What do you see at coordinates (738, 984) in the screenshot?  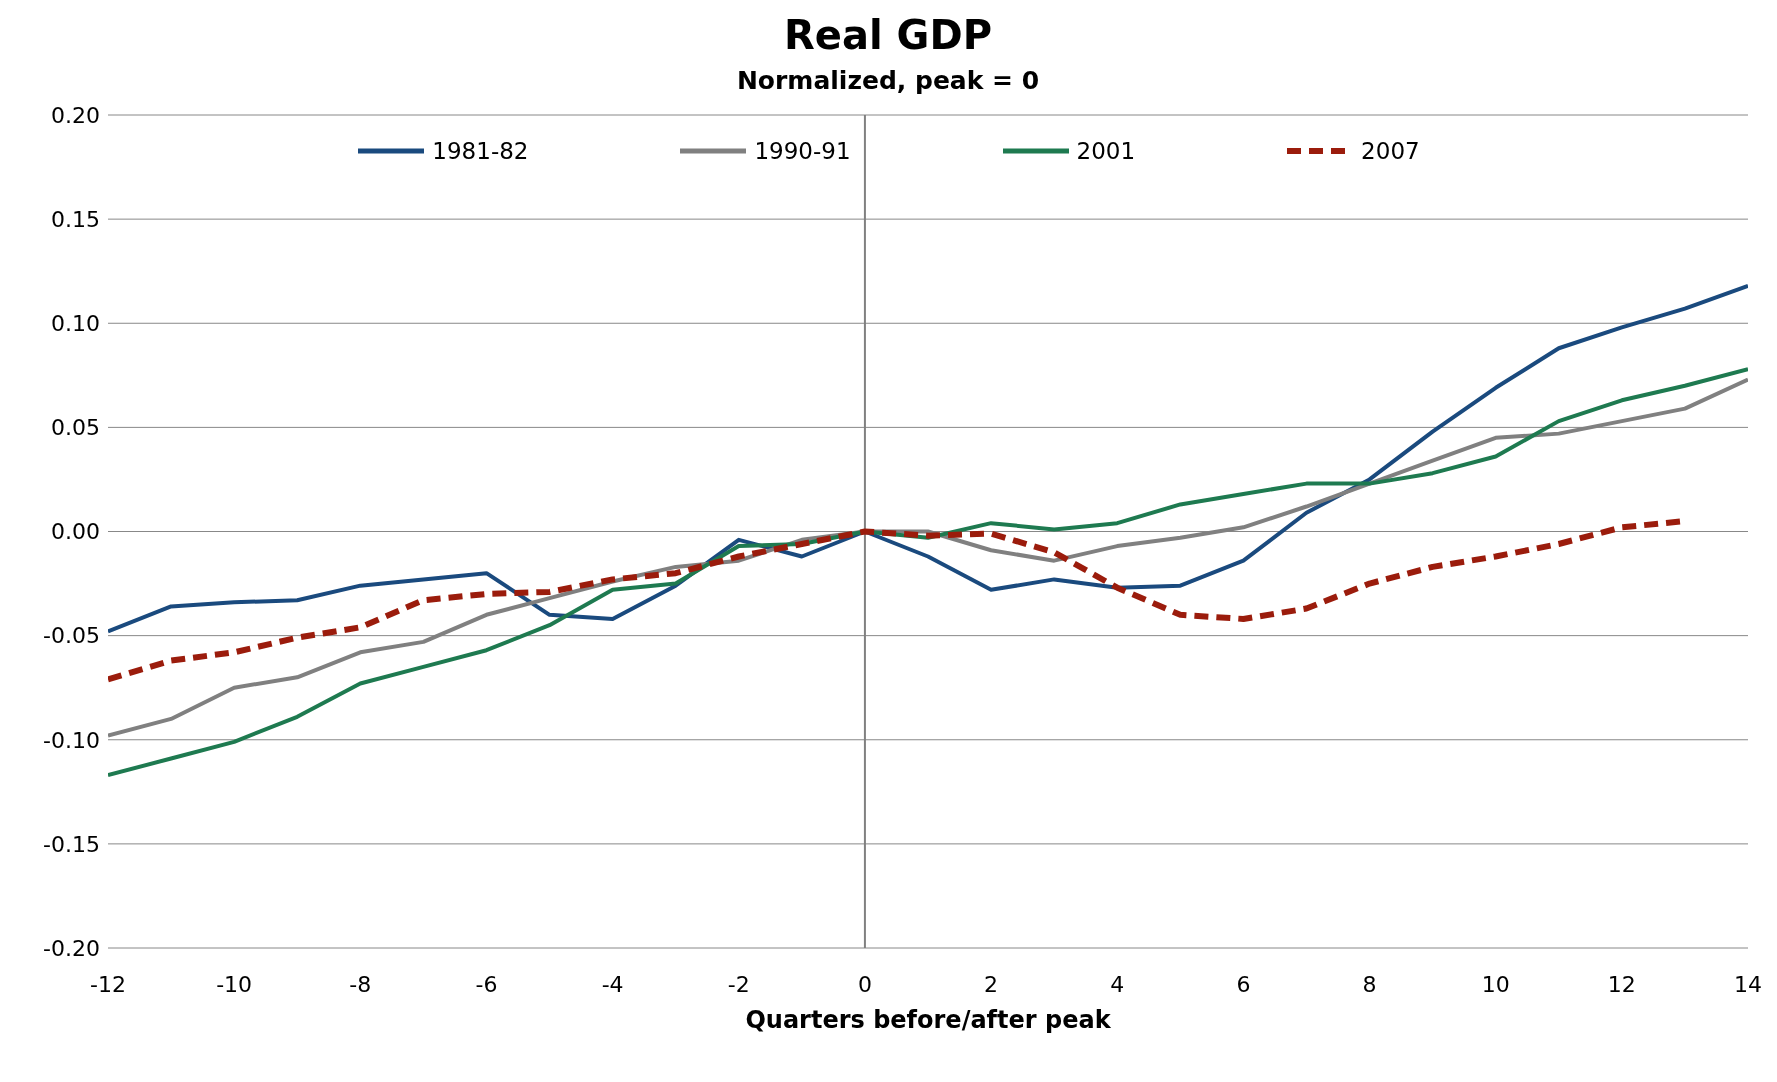 I see `x-tick-label: -2` at bounding box center [738, 984].